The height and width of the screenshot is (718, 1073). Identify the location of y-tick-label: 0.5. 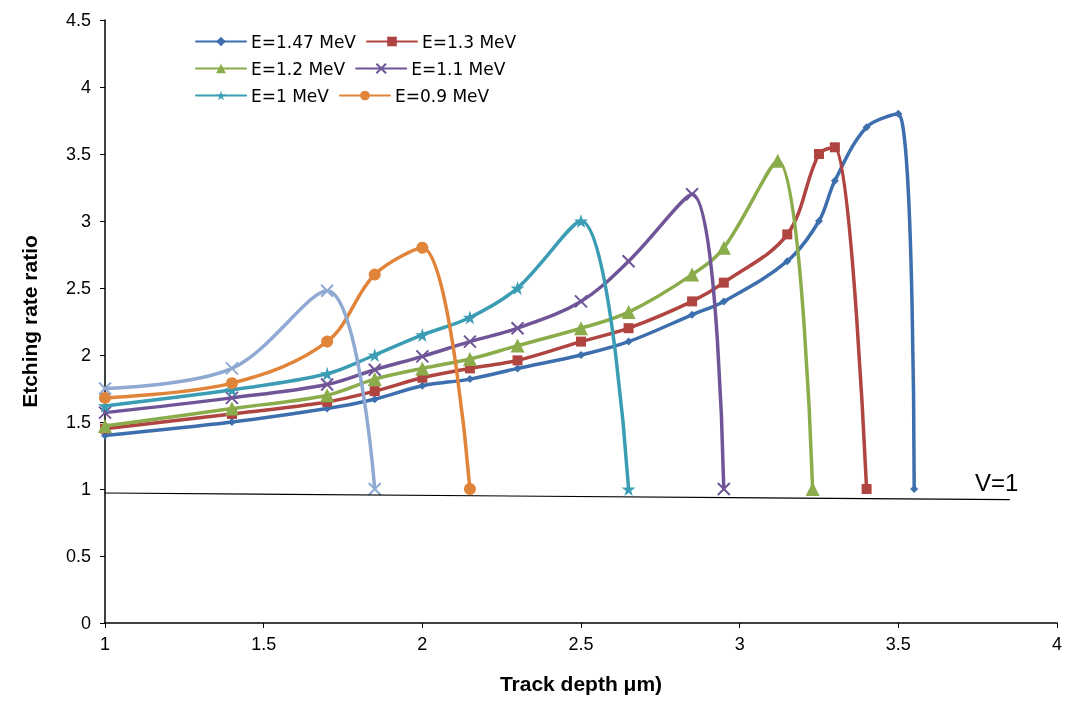
(78, 556).